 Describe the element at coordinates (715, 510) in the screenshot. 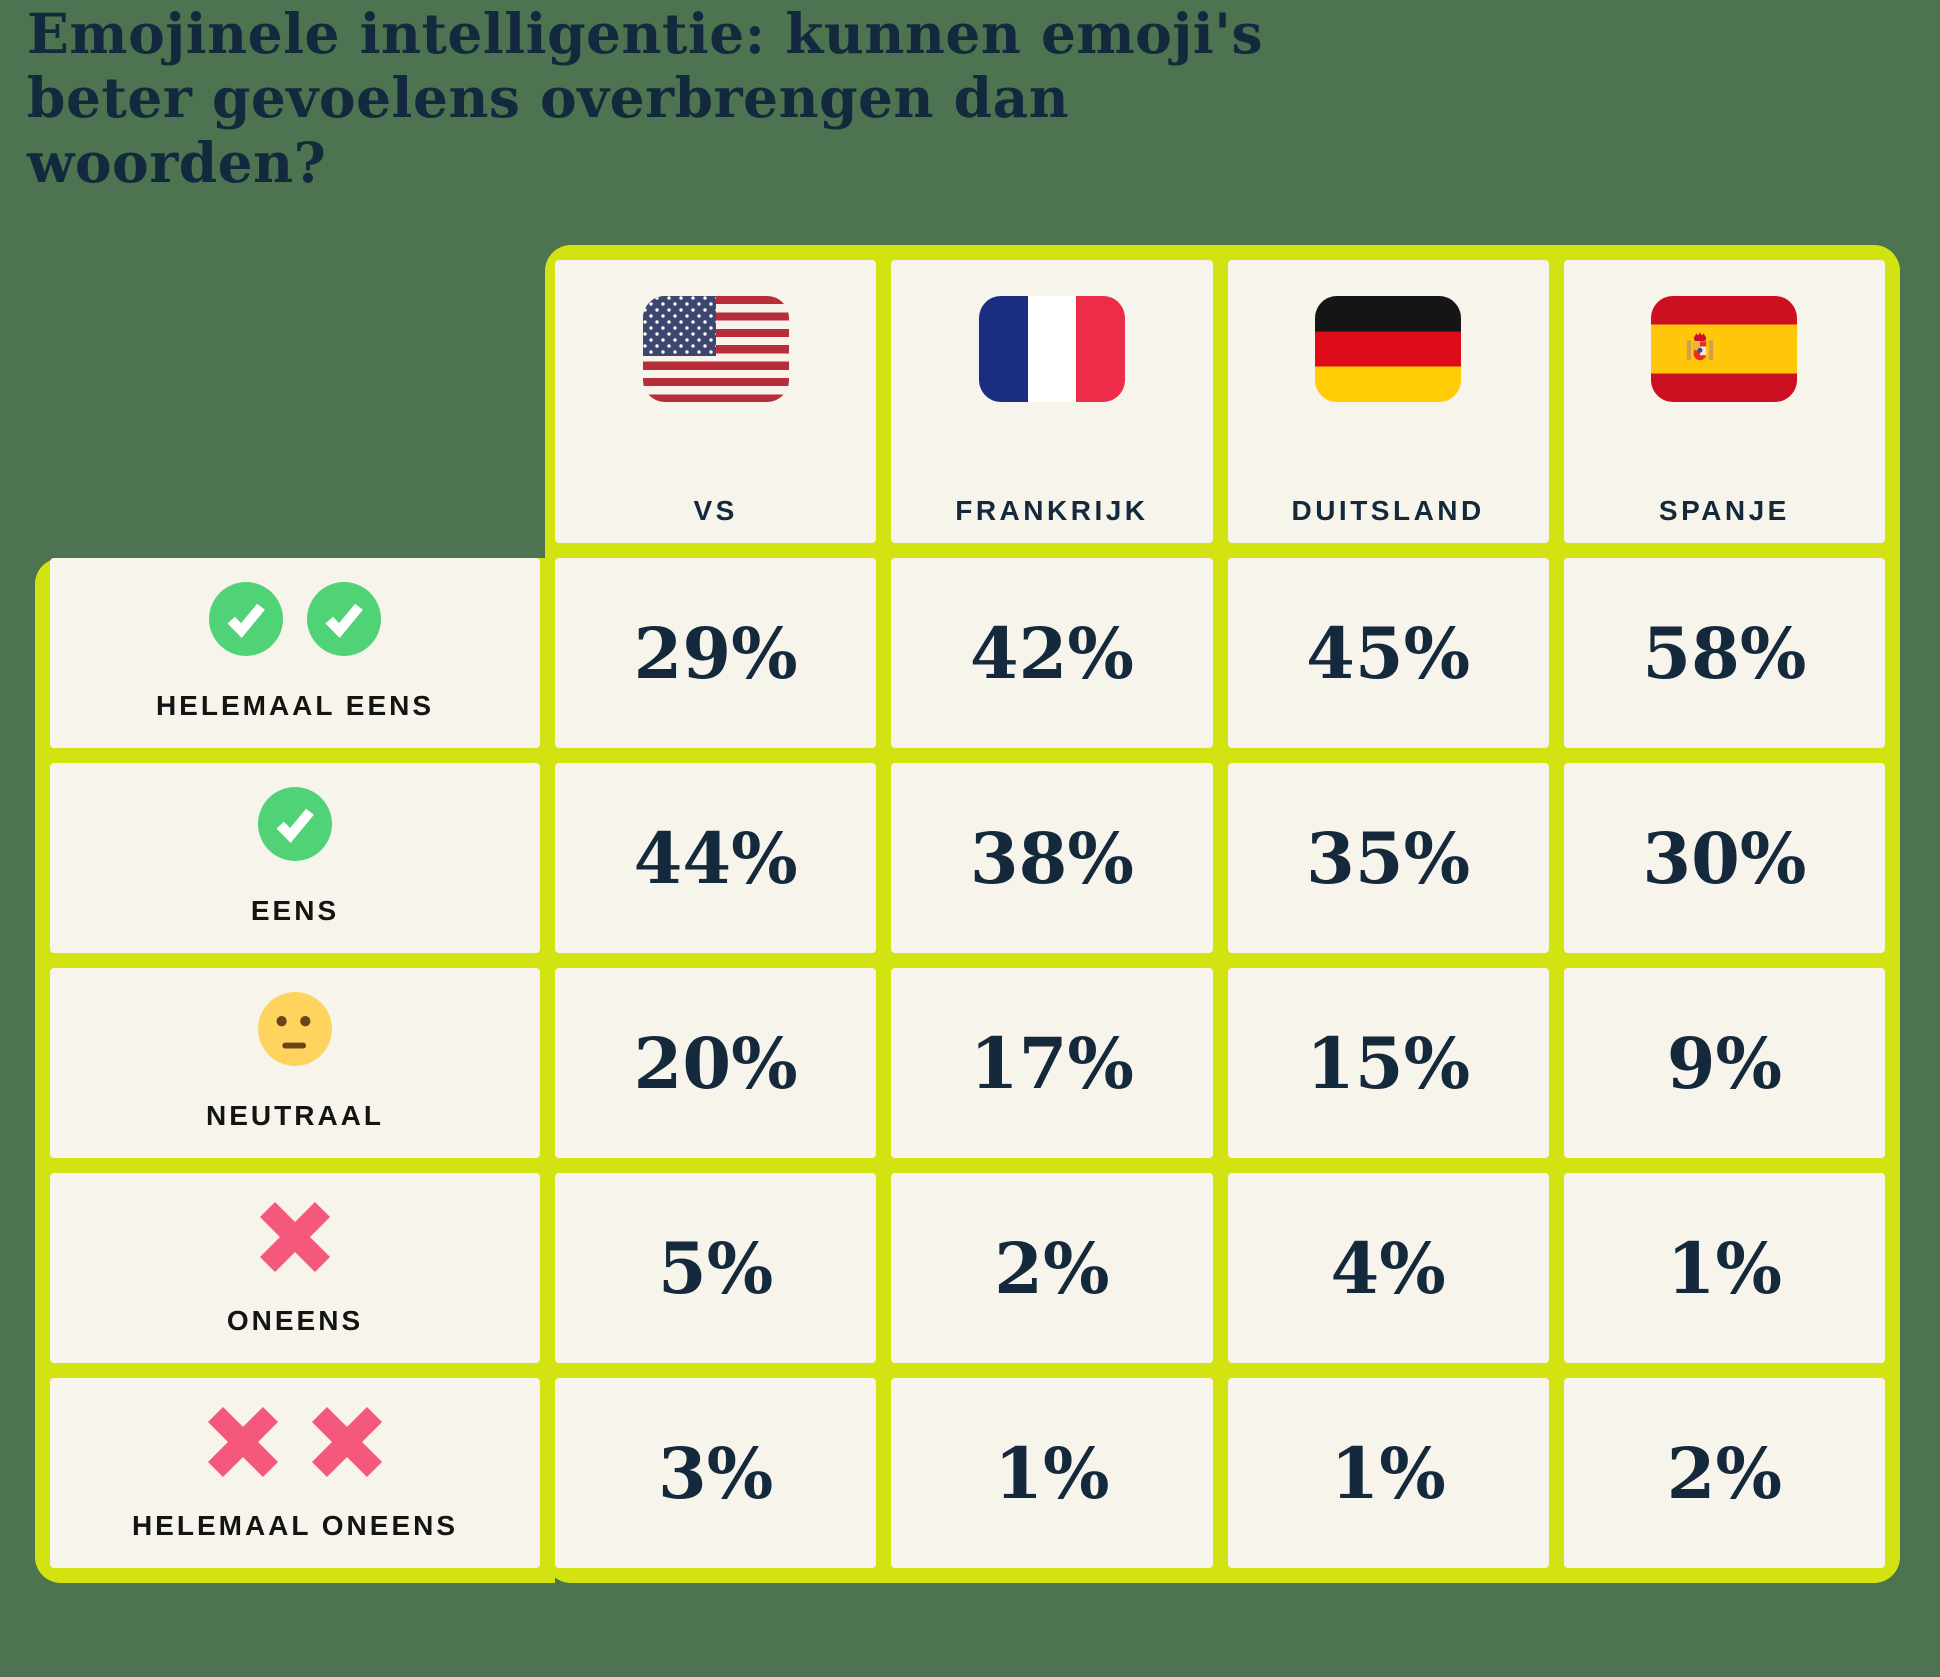

I see `column-label: VS` at that location.